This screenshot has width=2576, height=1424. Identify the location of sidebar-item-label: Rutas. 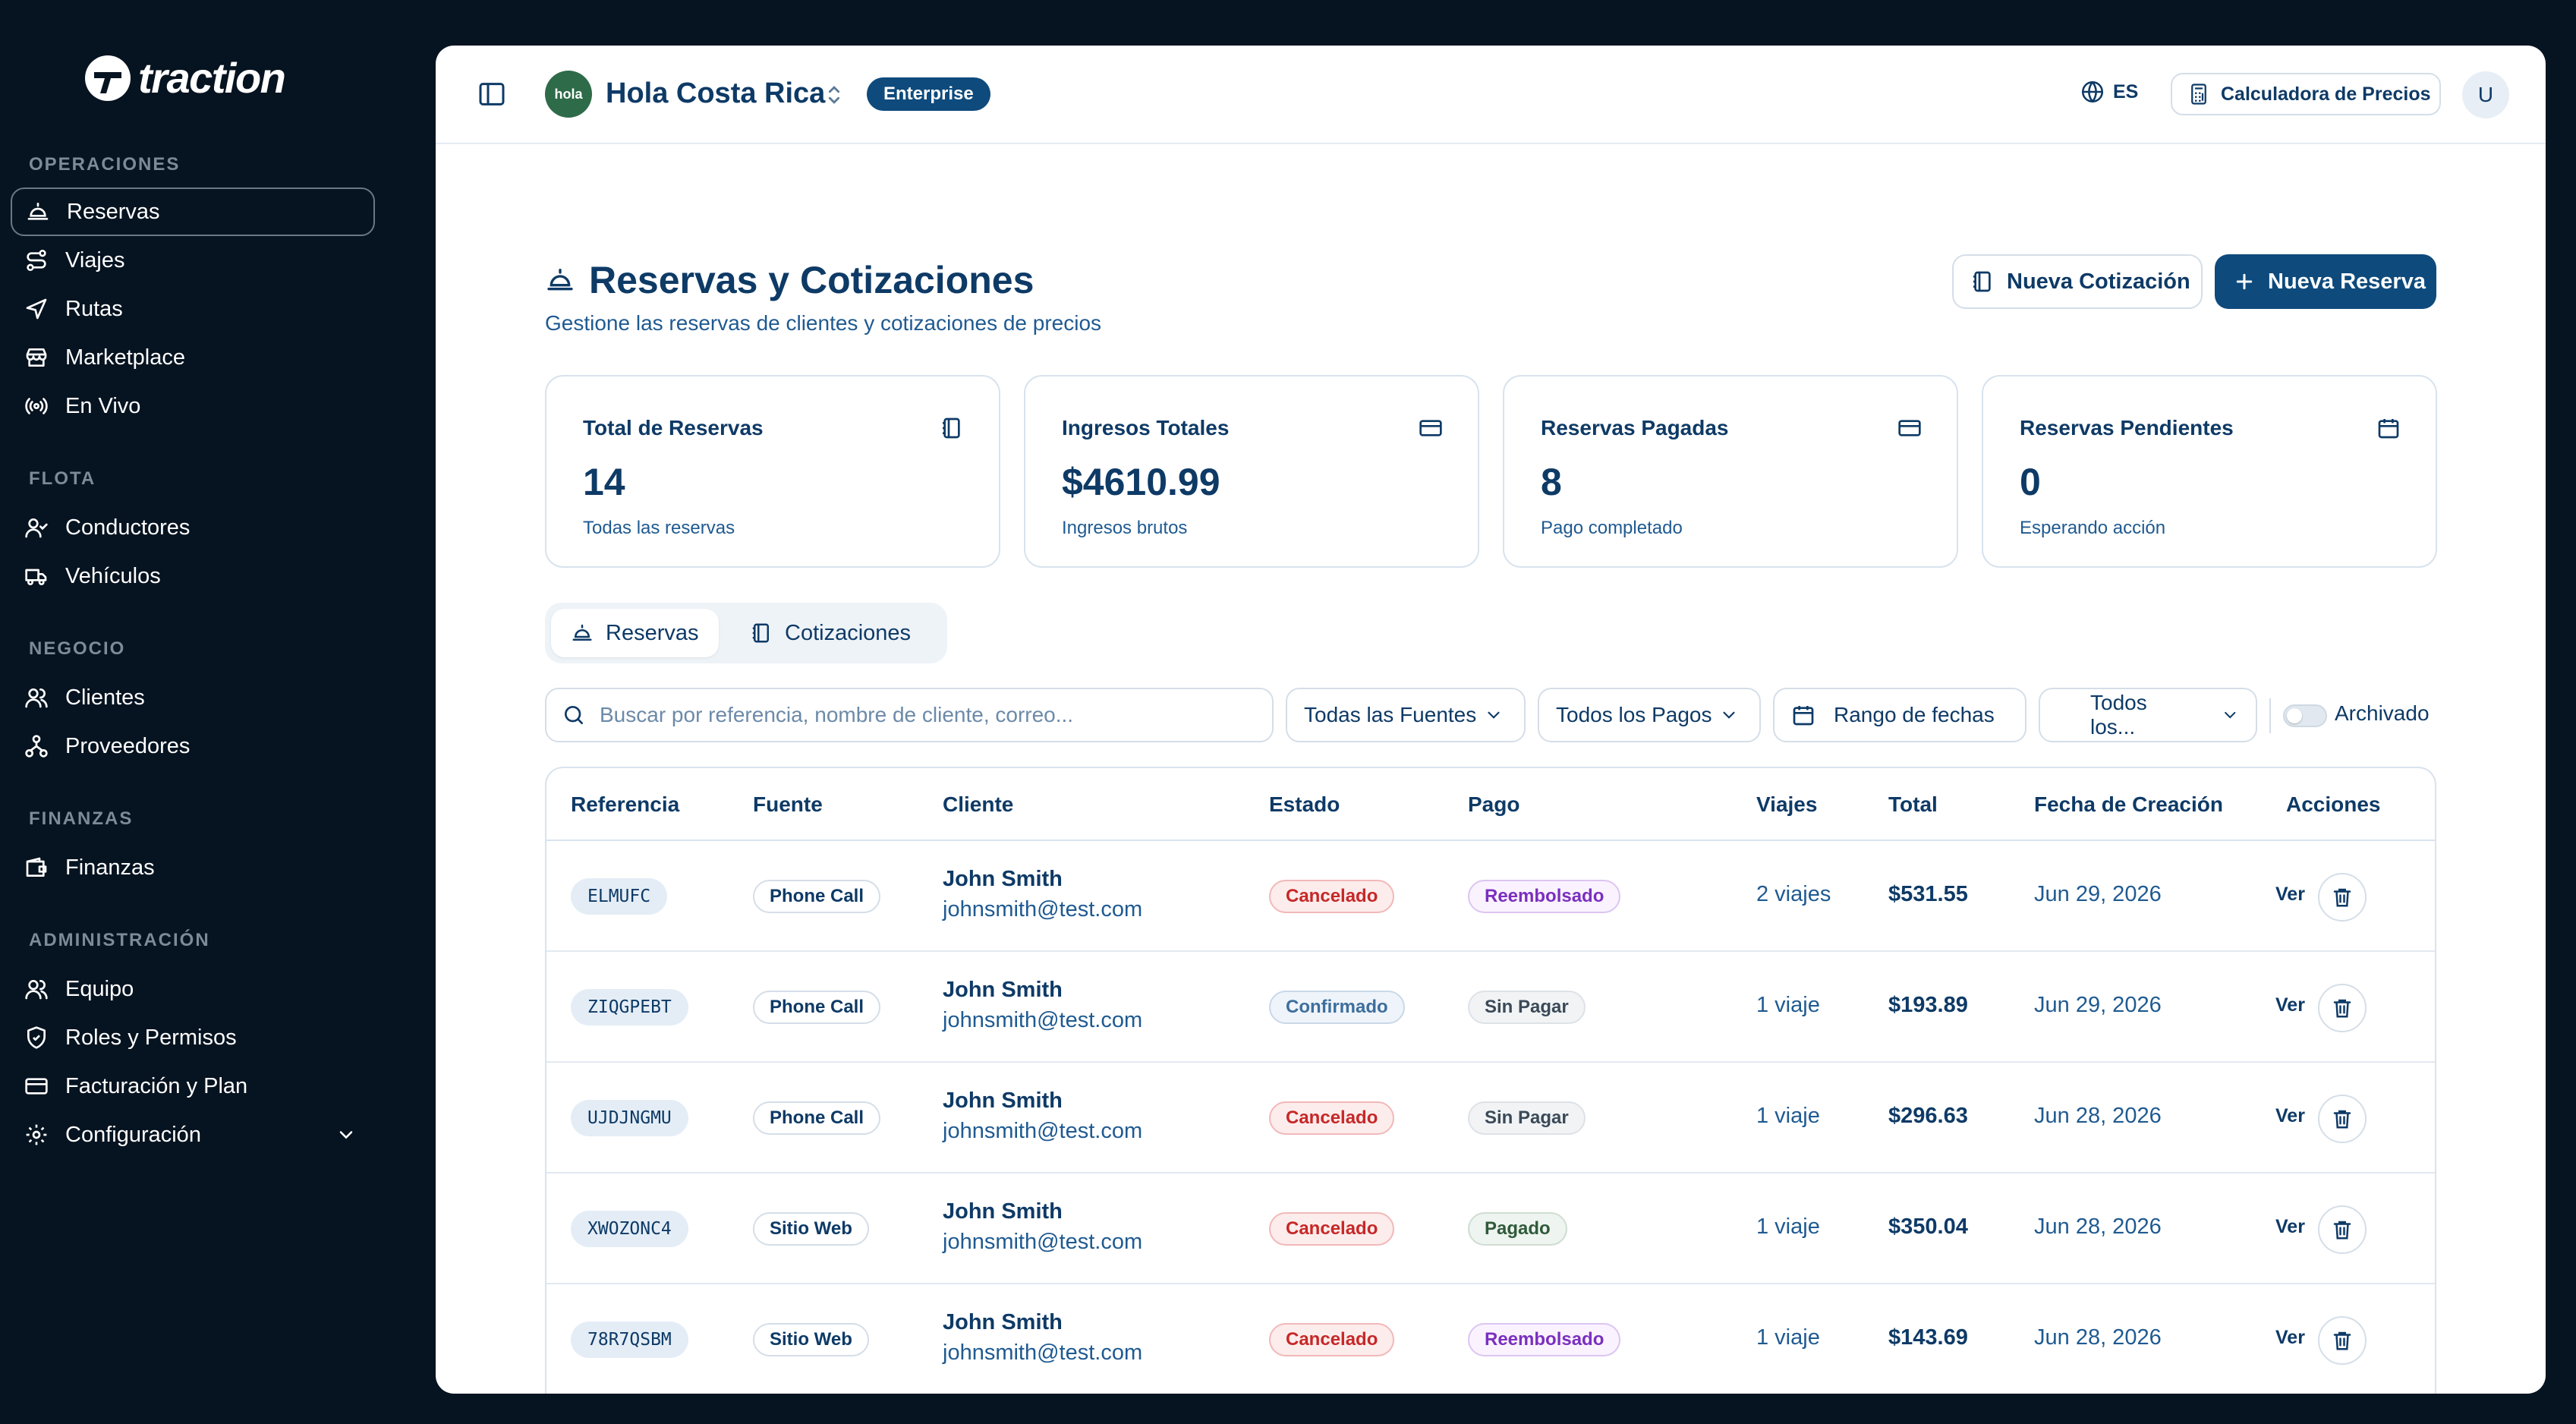
(94, 308).